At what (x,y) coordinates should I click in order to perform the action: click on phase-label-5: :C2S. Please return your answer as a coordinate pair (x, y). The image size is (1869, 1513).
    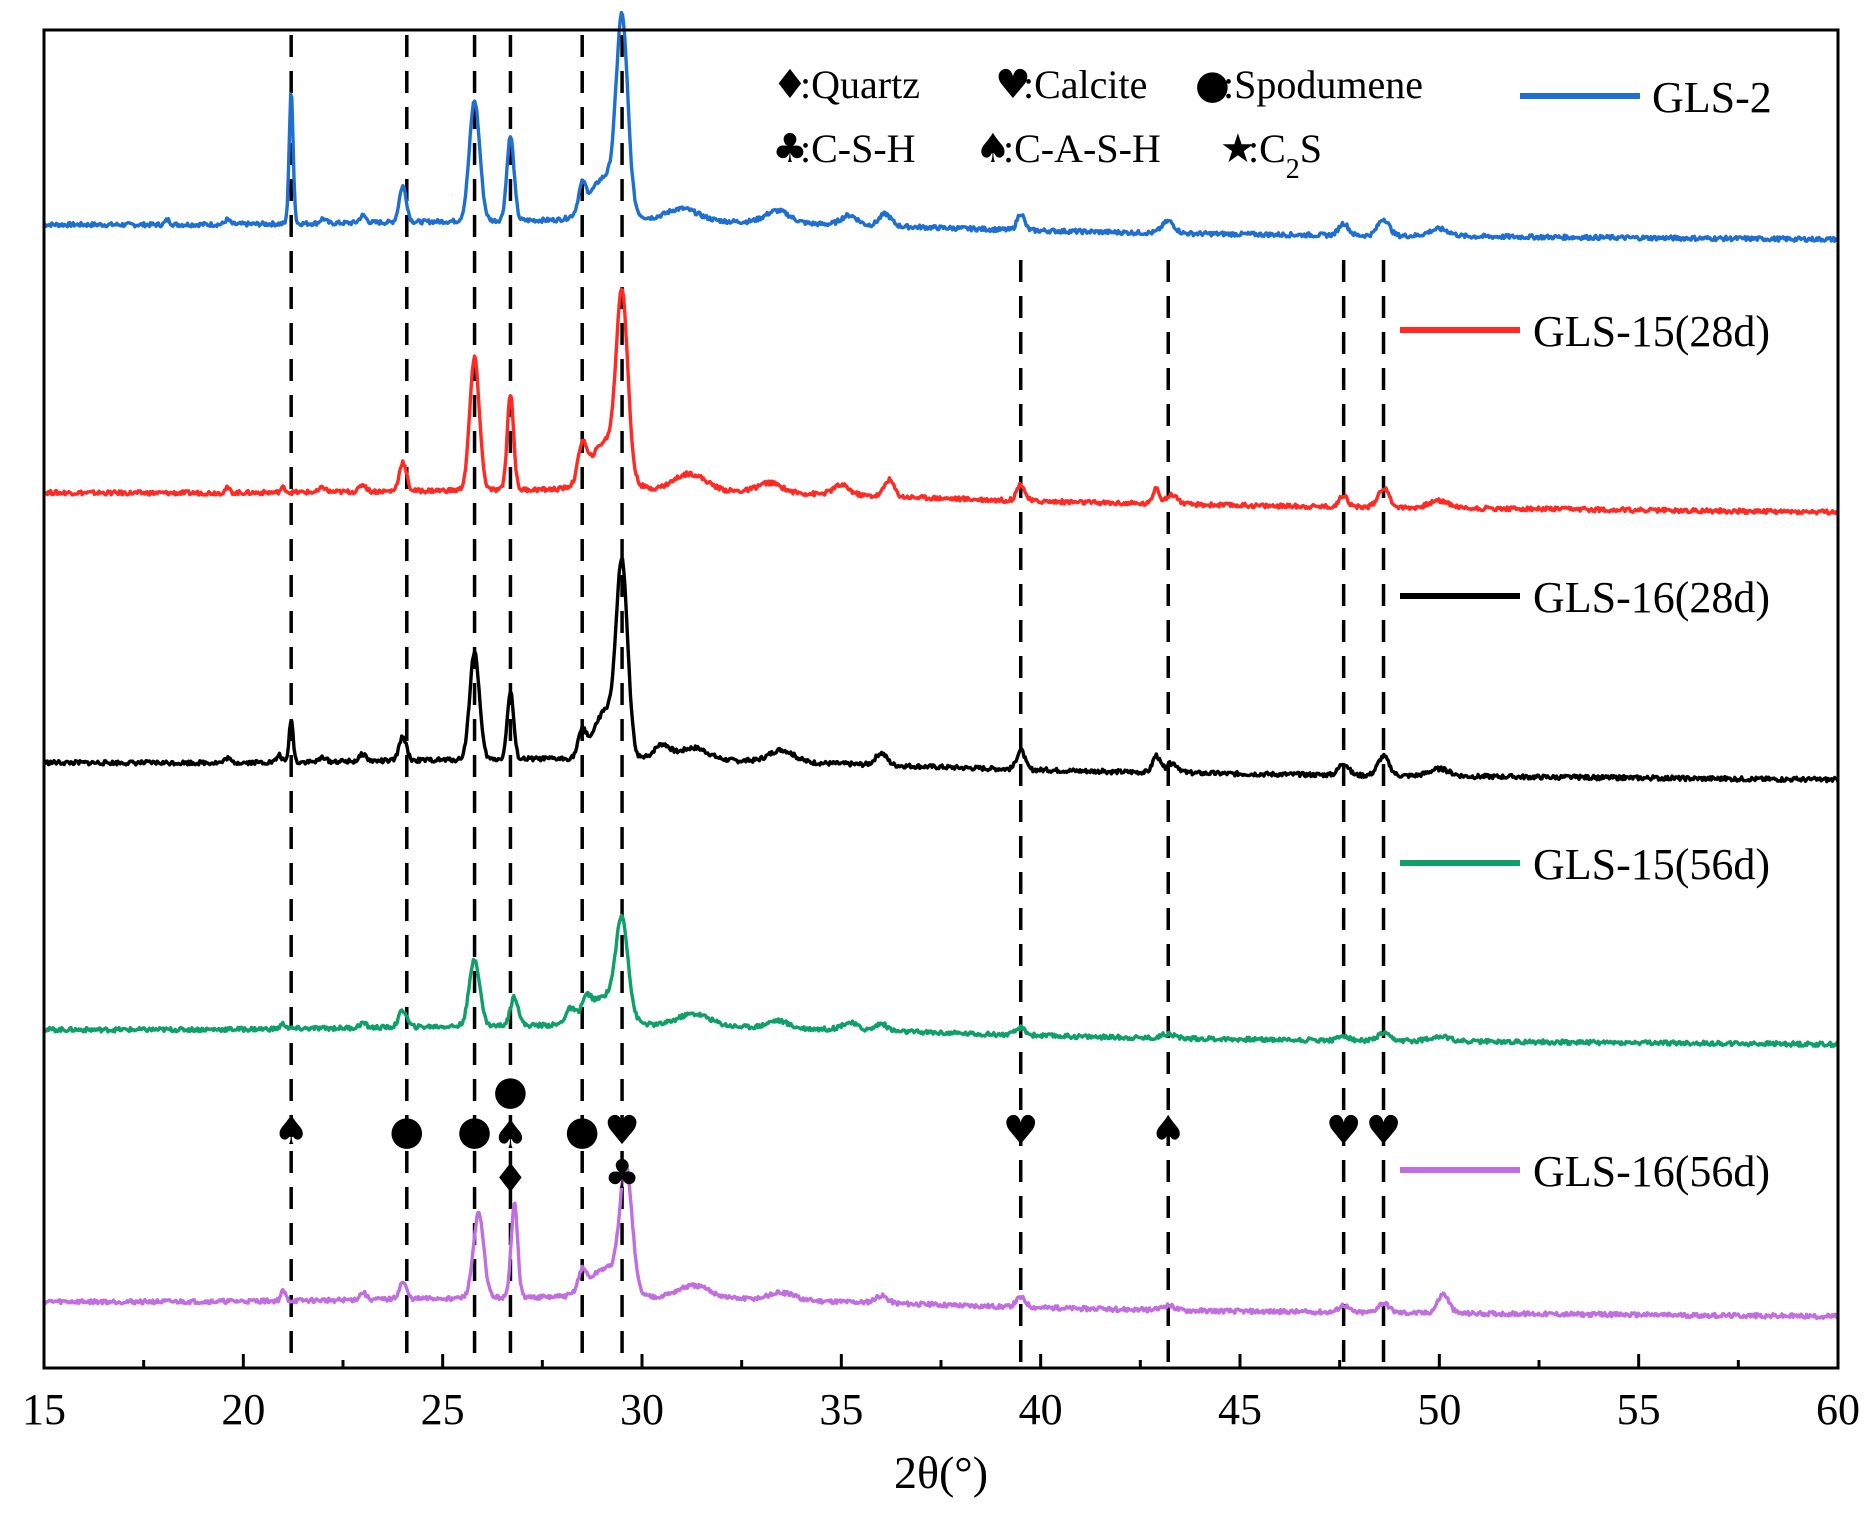
    Looking at the image, I should click on (1285, 155).